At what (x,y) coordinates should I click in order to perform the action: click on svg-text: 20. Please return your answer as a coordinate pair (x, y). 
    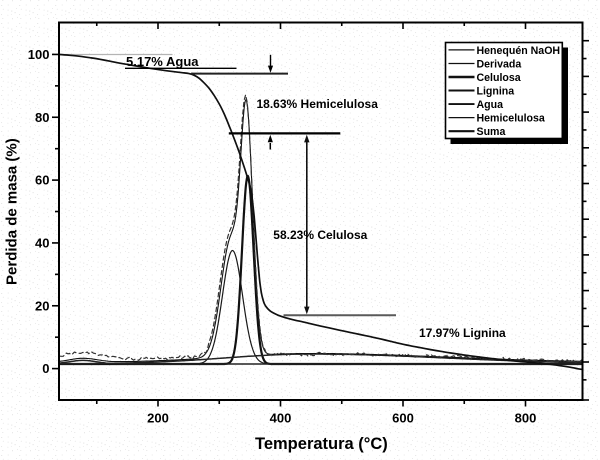
    Looking at the image, I should click on (42, 305).